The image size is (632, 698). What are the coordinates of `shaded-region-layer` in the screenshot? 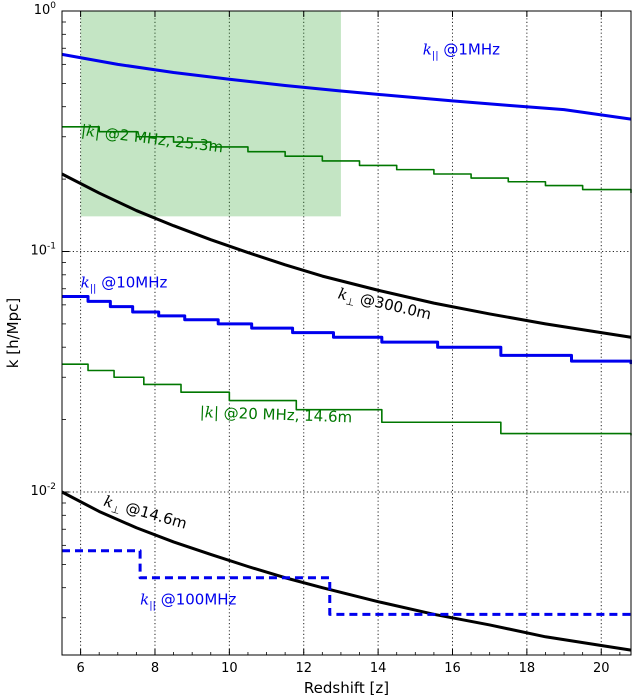 It's located at (210, 114).